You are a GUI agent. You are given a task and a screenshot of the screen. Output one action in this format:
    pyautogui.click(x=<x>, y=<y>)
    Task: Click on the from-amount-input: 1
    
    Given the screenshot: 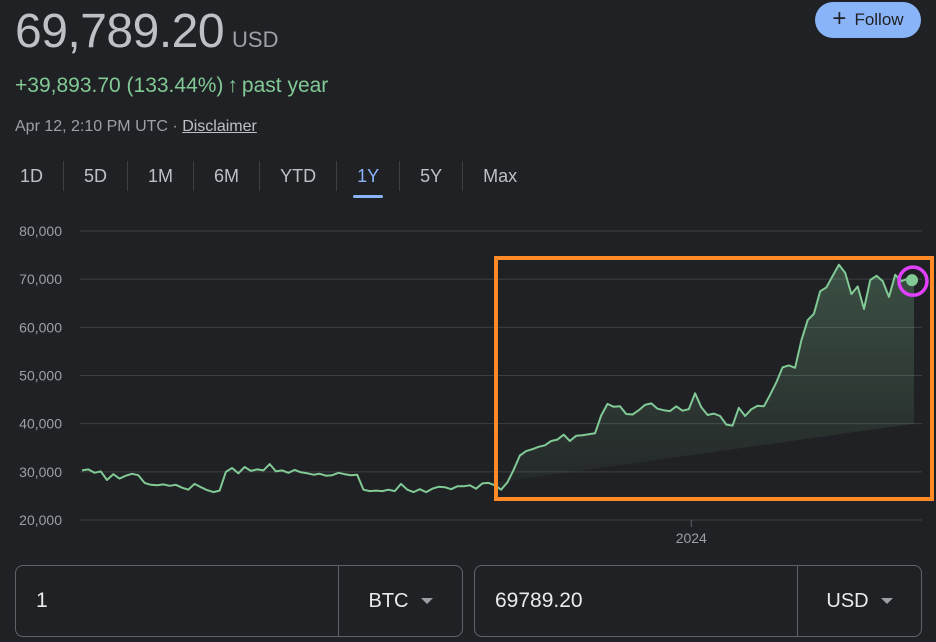 What is the action you would take?
    pyautogui.click(x=42, y=600)
    